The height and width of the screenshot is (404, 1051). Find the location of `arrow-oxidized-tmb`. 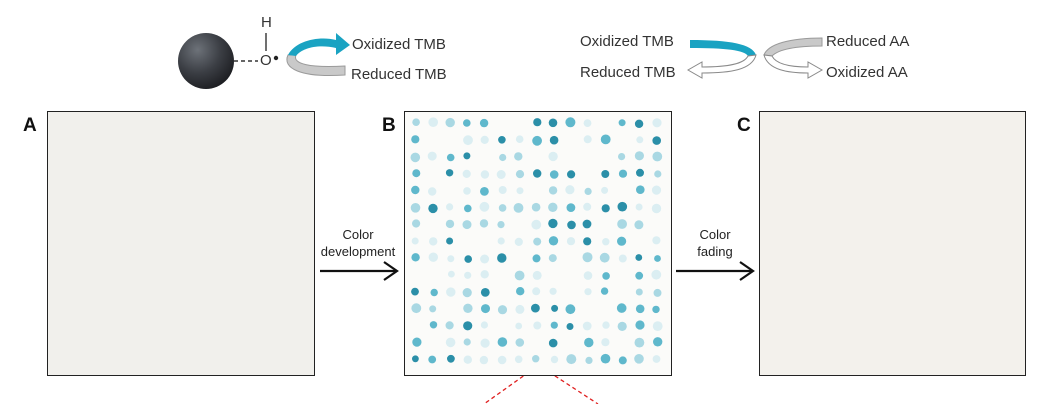

arrow-oxidized-tmb is located at coordinates (319, 44).